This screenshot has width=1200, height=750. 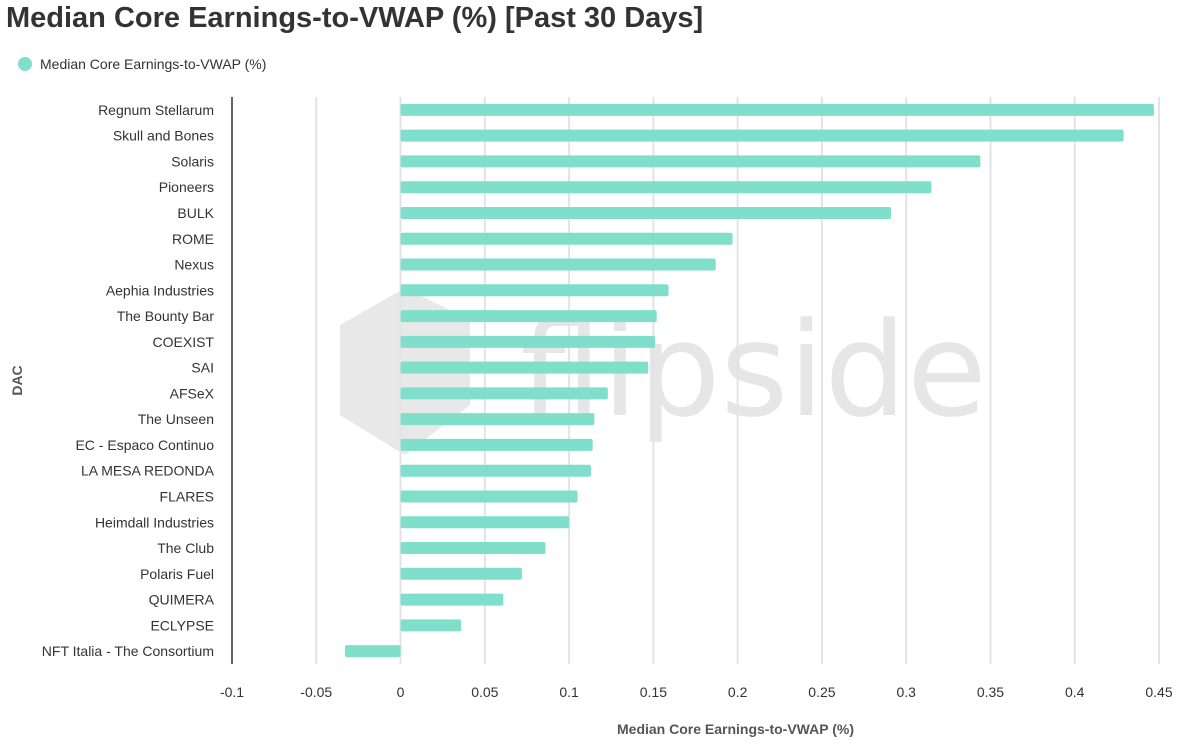 What do you see at coordinates (195, 213) in the screenshot?
I see `y-category-label: BULK` at bounding box center [195, 213].